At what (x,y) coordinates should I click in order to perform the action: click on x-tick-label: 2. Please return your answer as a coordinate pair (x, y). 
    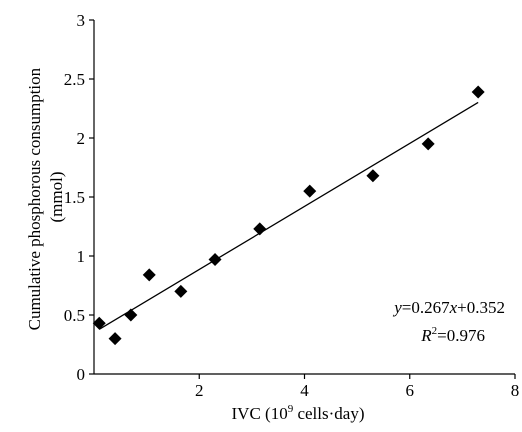
    Looking at the image, I should click on (199, 390).